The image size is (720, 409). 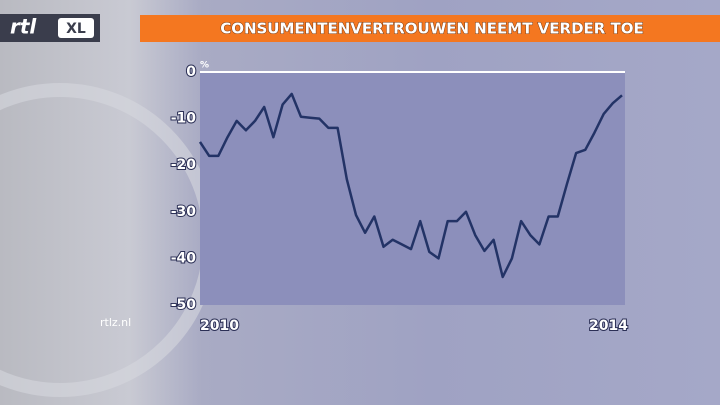 I want to click on y-unit: %, so click(x=204, y=66).